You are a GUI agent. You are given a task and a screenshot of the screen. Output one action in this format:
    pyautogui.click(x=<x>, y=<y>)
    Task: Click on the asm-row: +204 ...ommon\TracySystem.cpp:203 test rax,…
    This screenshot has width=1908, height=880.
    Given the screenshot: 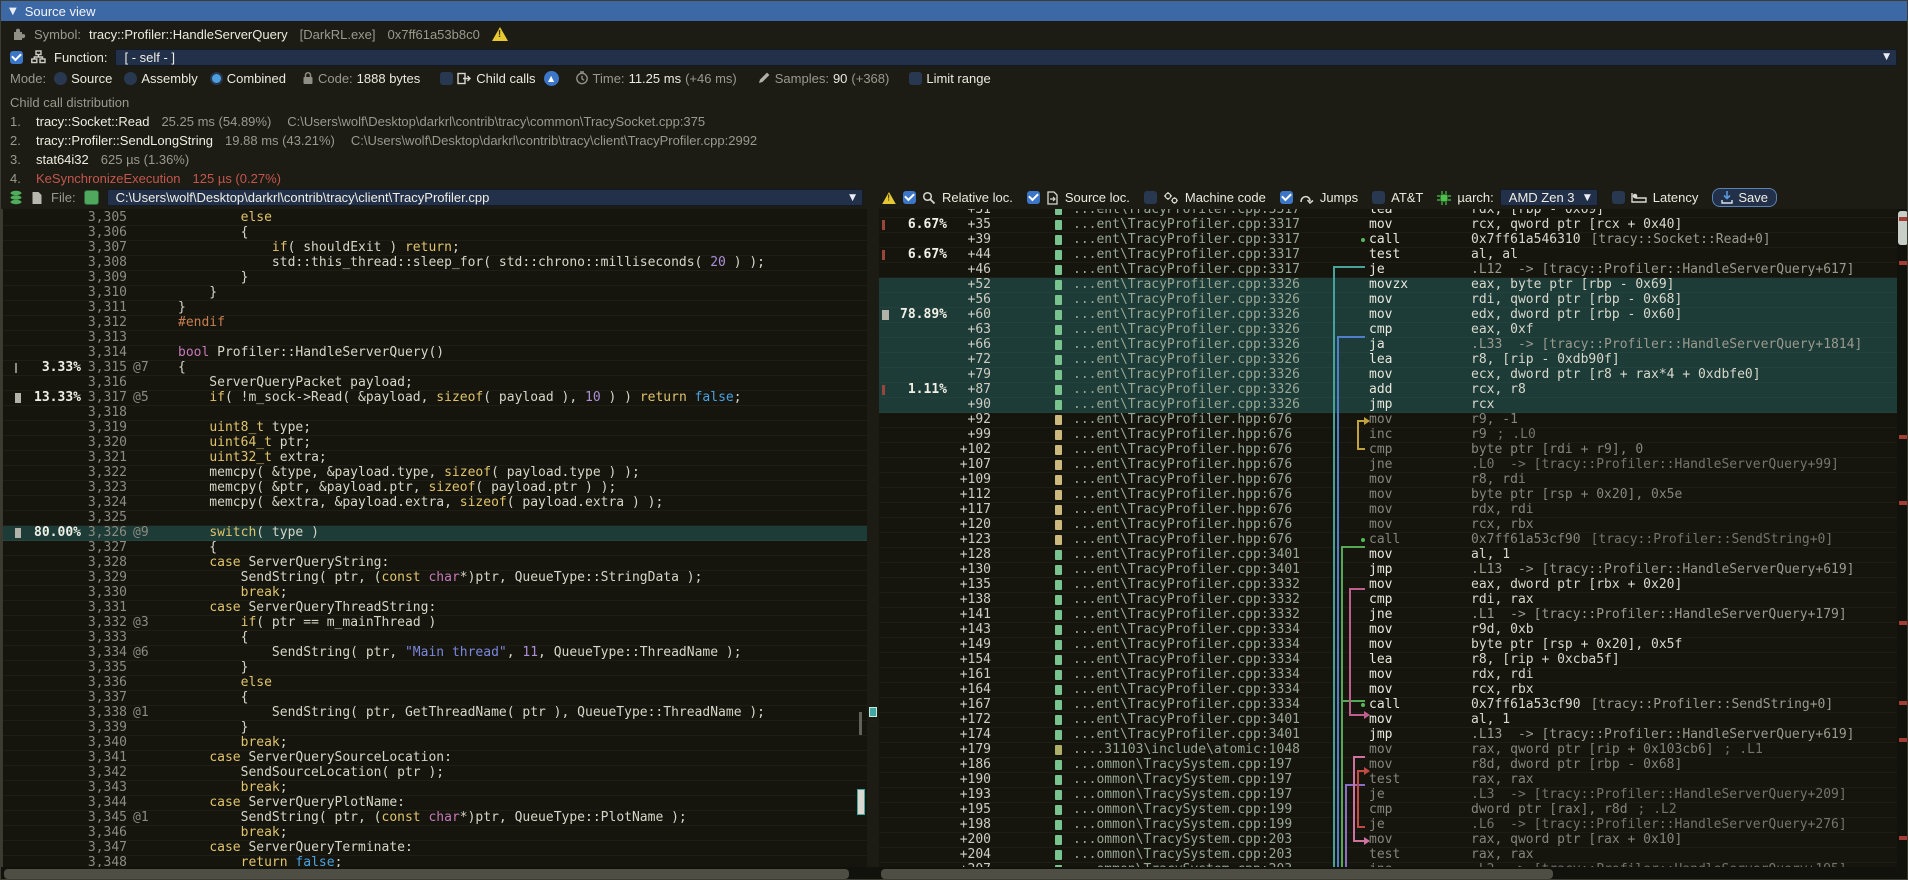 What is the action you would take?
    pyautogui.click(x=1393, y=855)
    